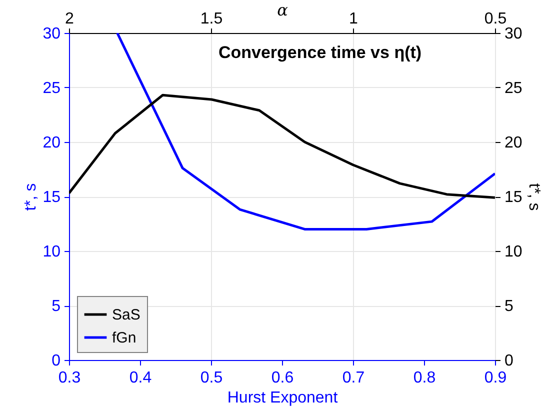 The height and width of the screenshot is (419, 550). What do you see at coordinates (533, 197) in the screenshot?
I see `y2-axis-title: t*, s` at bounding box center [533, 197].